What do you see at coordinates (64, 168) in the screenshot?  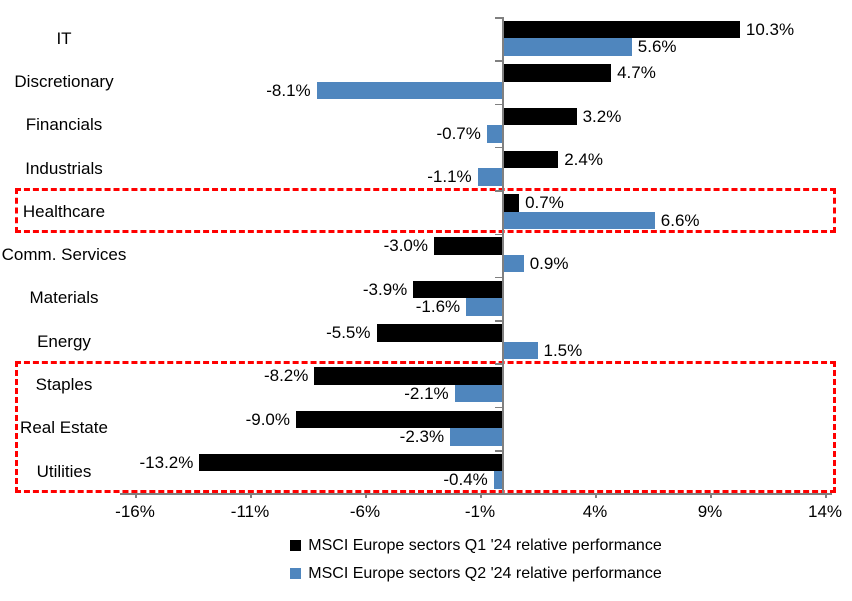 I see `category-label: Industrials` at bounding box center [64, 168].